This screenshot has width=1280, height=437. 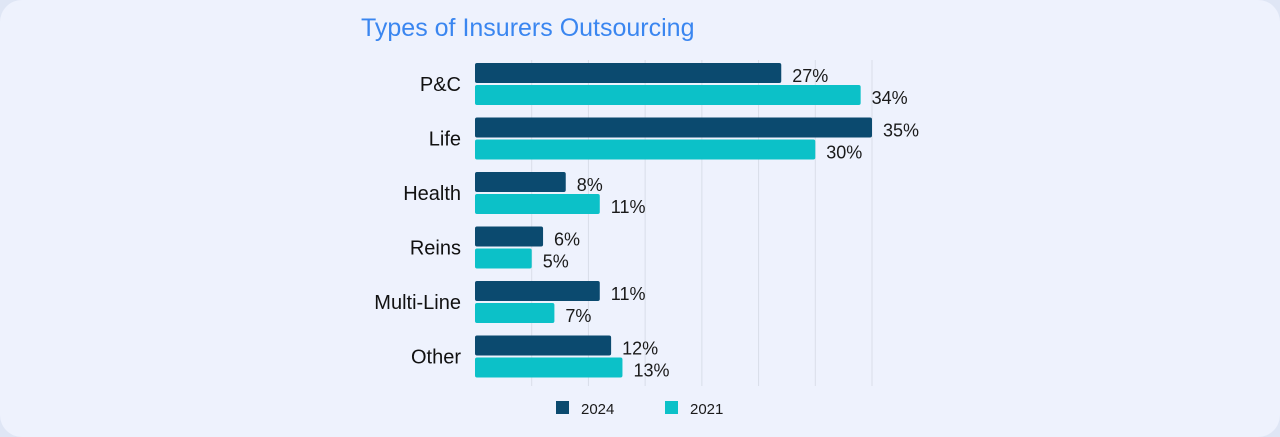 I want to click on value-label: 30%, so click(x=844, y=153).